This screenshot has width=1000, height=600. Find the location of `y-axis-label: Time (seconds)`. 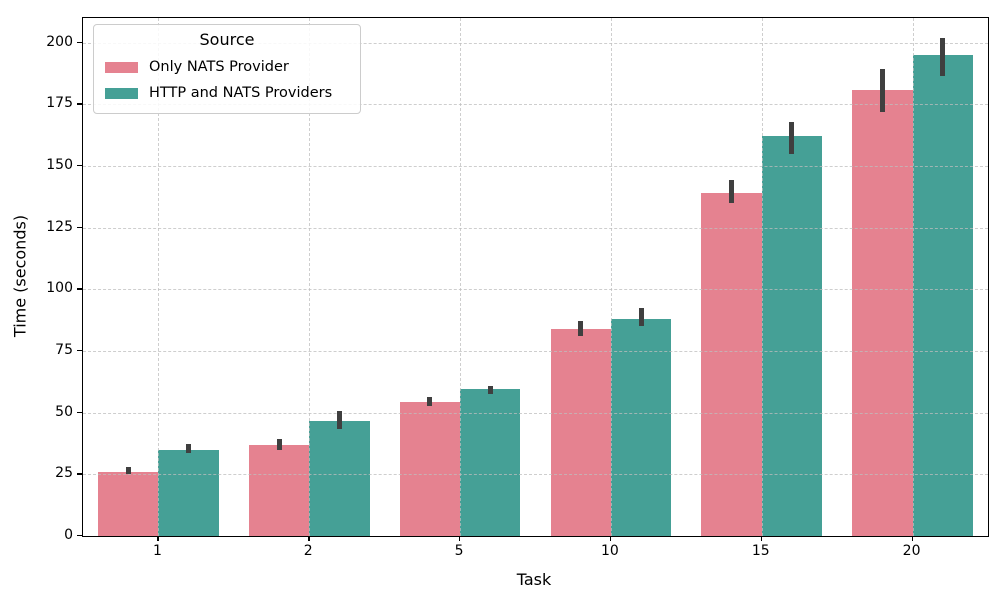

y-axis-label: Time (seconds) is located at coordinates (20, 276).